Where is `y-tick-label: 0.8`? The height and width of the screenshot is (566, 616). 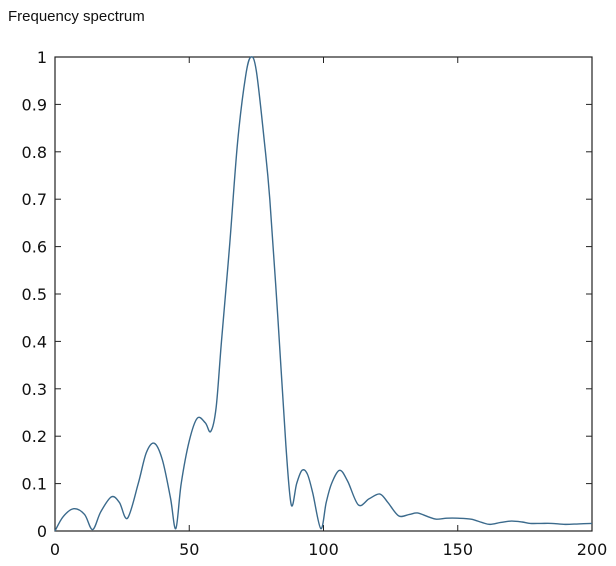
y-tick-label: 0.8 is located at coordinates (34, 152).